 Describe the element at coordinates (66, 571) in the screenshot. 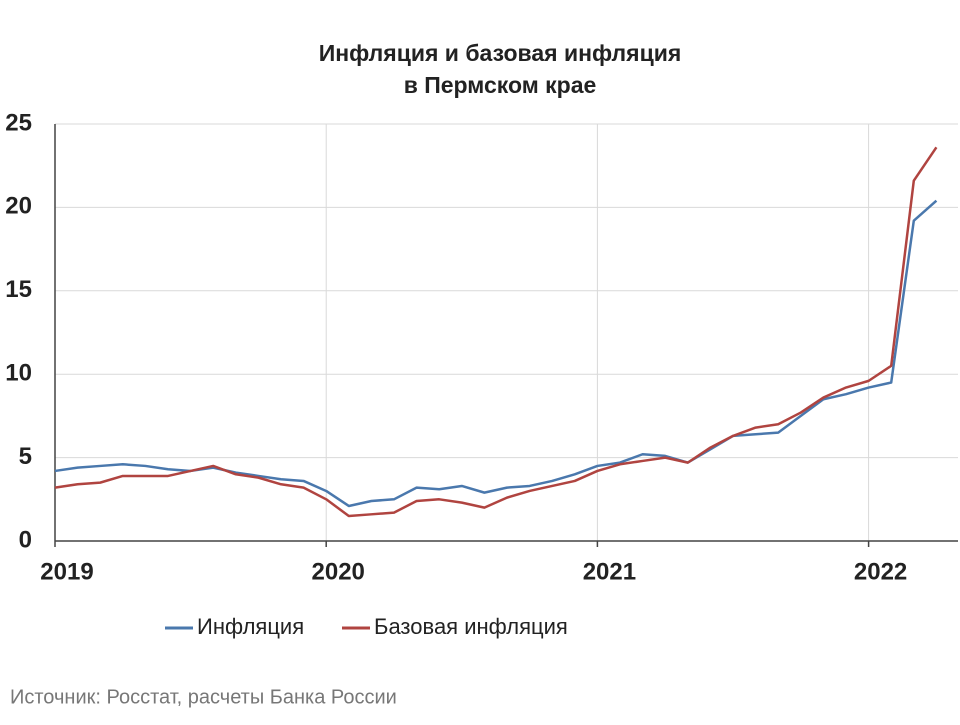

I see `x-tick-label: 2019` at that location.